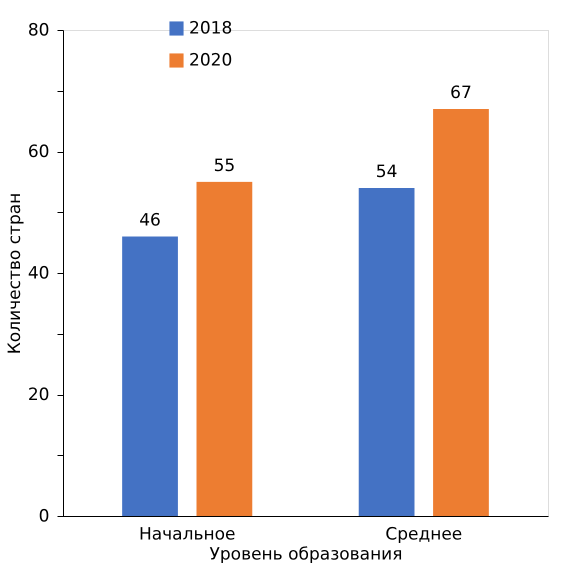 The width and height of the screenshot is (587, 586). What do you see at coordinates (423, 534) in the screenshot?
I see `x-tick-label: Среднее` at bounding box center [423, 534].